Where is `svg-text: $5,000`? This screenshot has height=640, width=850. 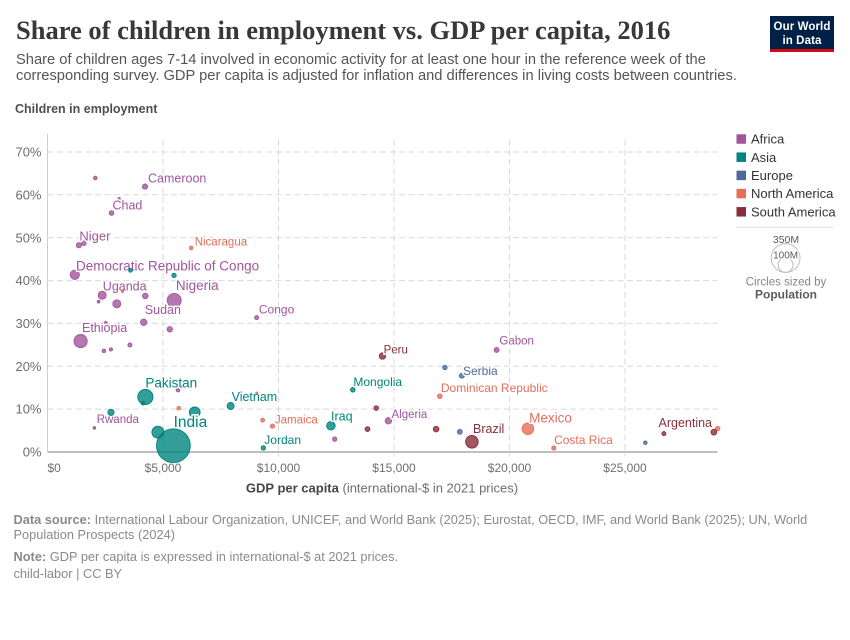
svg-text: $5,000 is located at coordinates (163, 468).